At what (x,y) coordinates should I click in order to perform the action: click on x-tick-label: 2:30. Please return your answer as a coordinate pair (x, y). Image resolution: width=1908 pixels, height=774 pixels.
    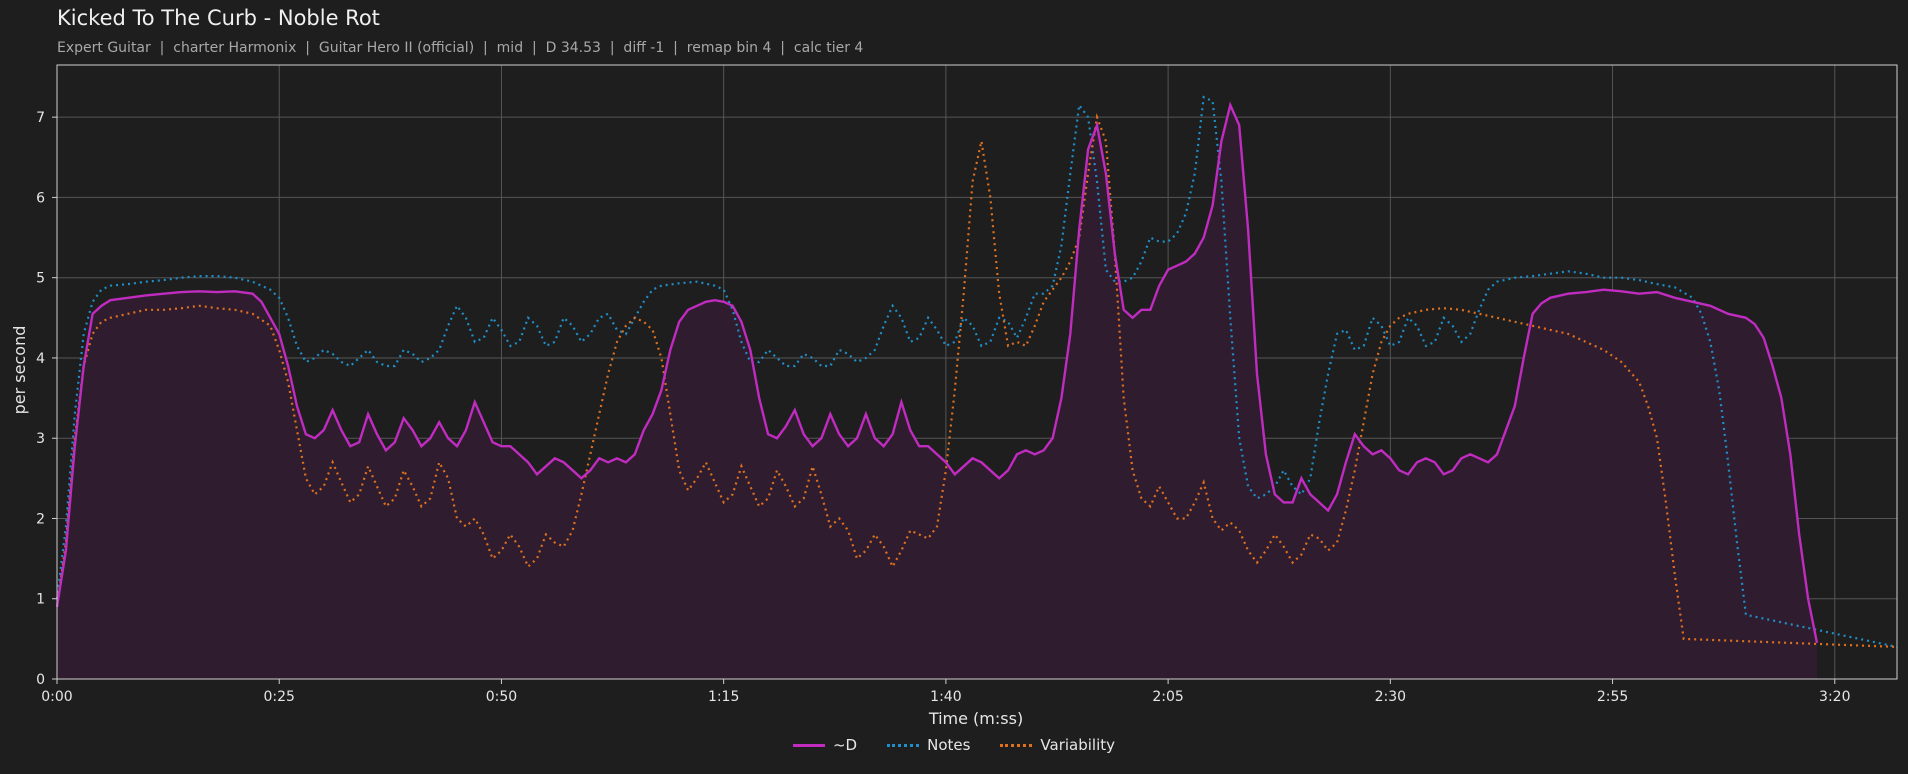
    Looking at the image, I should click on (1390, 697).